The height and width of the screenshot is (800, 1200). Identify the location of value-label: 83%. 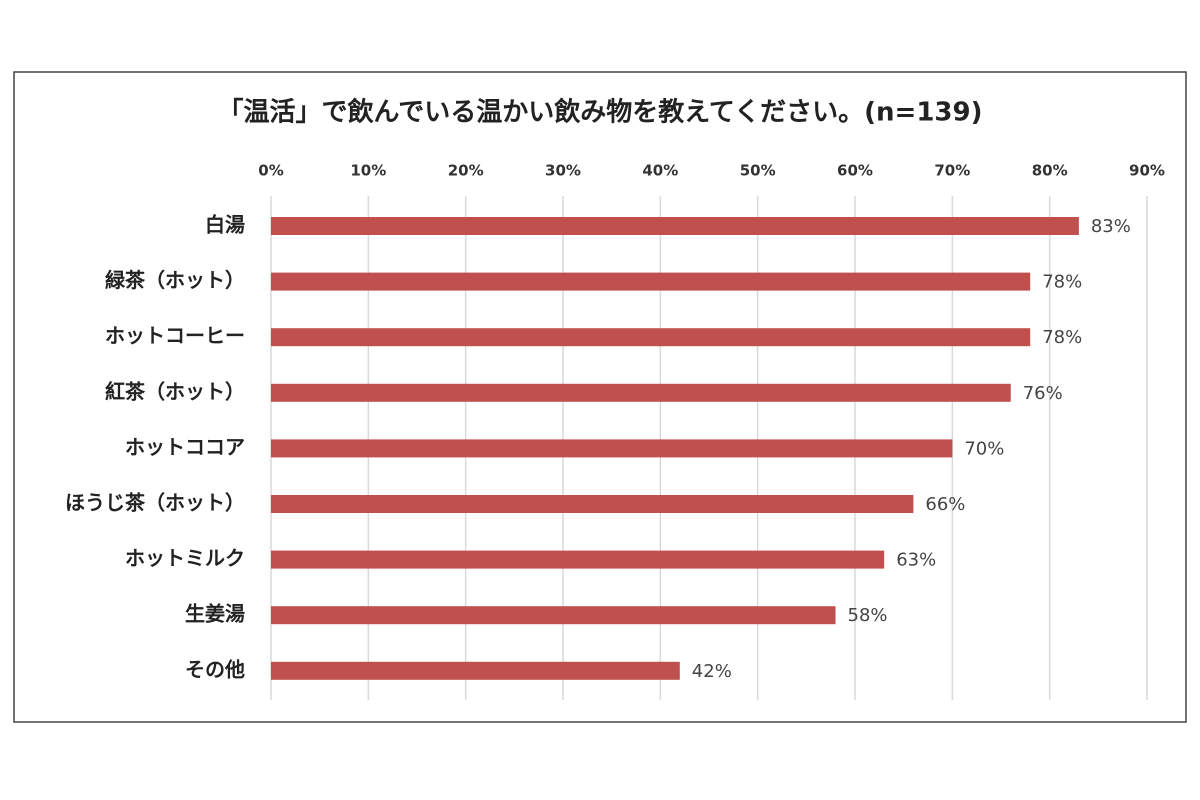
(1111, 226).